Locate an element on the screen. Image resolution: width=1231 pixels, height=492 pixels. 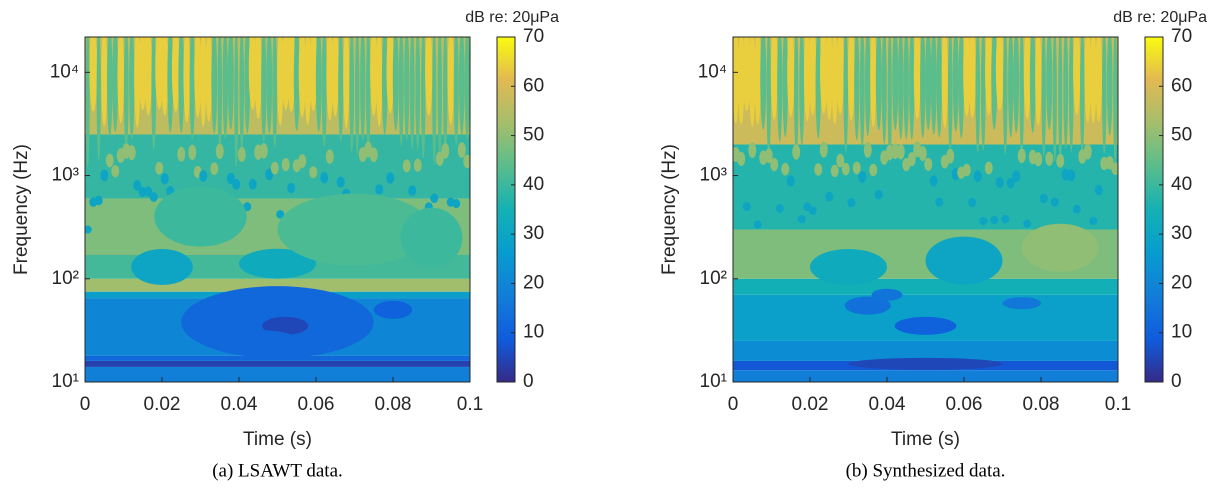
caption: (a) LSAWT data. is located at coordinates (277, 470).